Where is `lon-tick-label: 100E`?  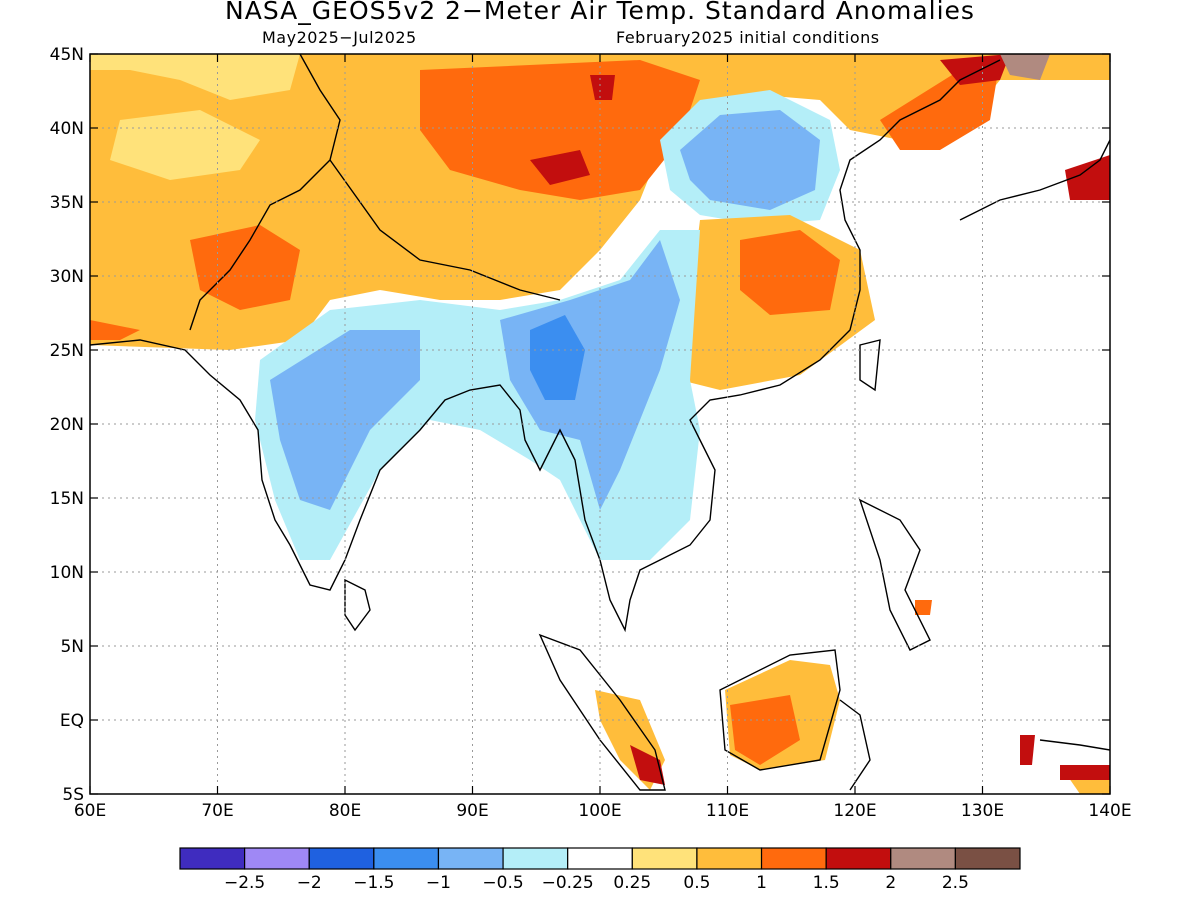 lon-tick-label: 100E is located at coordinates (599, 811).